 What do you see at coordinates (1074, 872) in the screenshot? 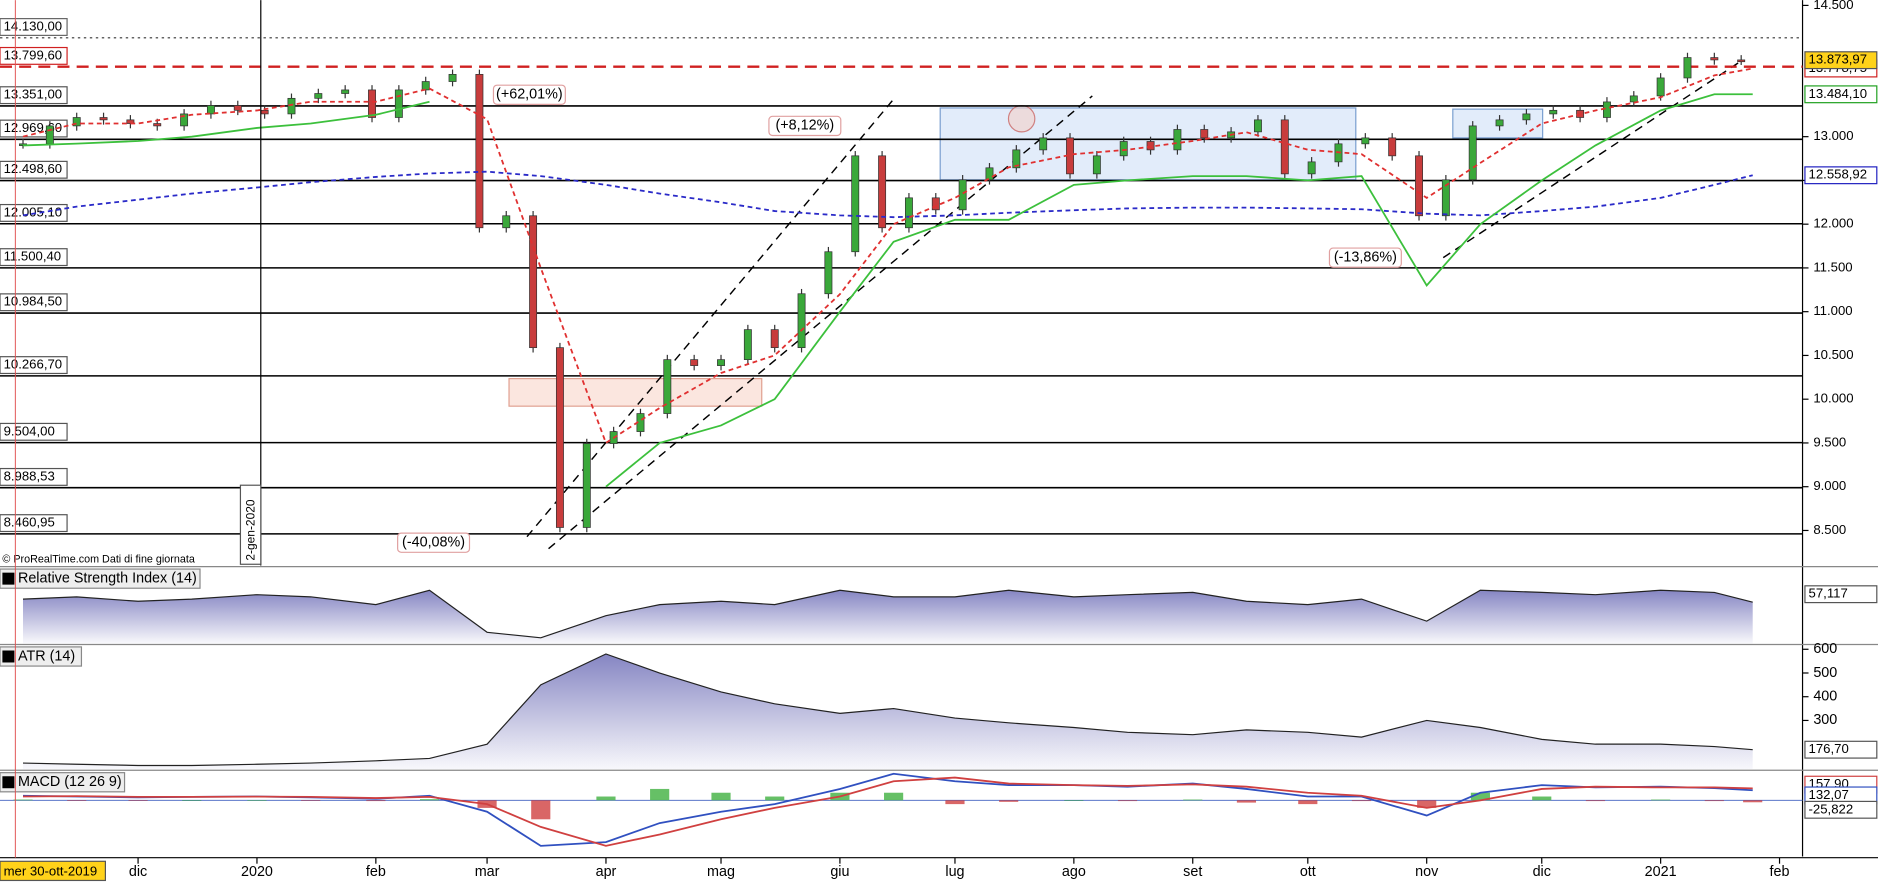
I see `x-tick-label: ago` at bounding box center [1074, 872].